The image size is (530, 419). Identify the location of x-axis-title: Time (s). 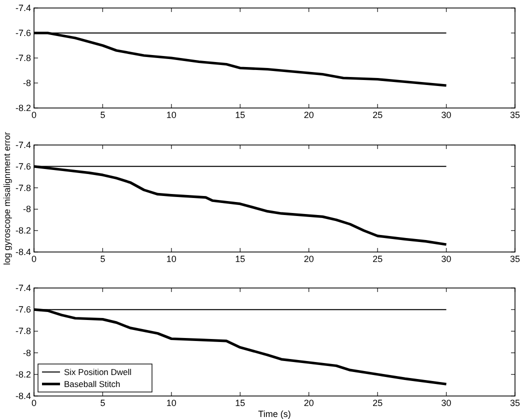
(274, 414).